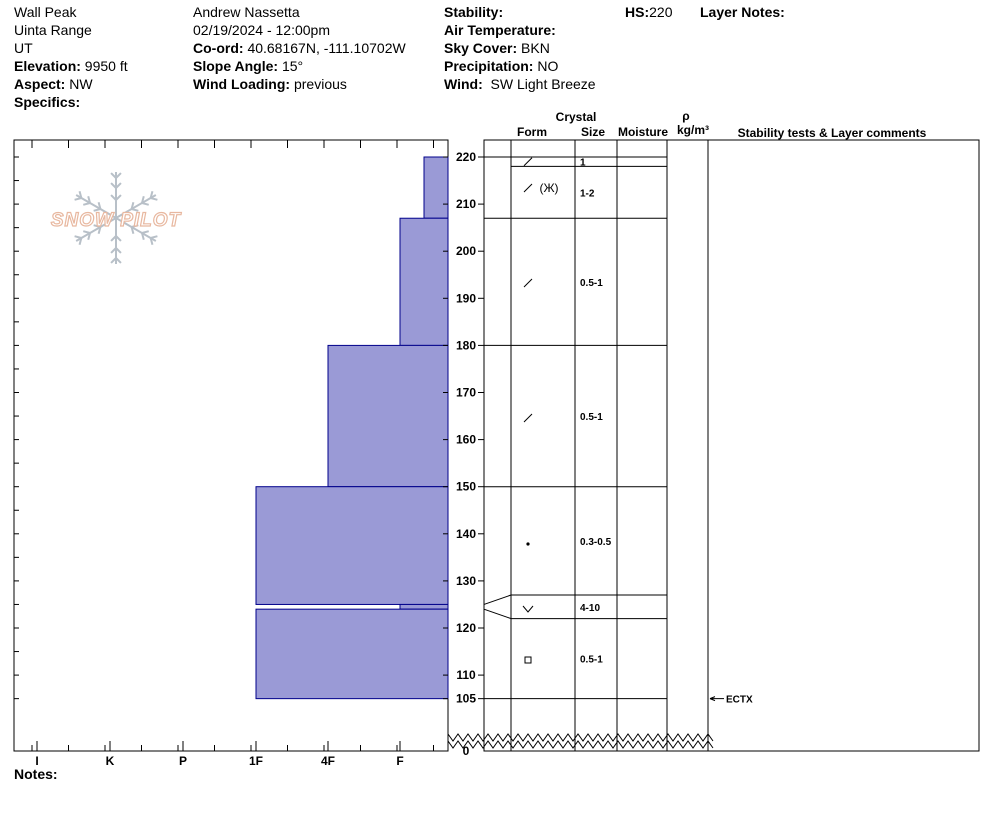 The height and width of the screenshot is (840, 994). I want to click on depth-tick-label: 110, so click(466, 675).